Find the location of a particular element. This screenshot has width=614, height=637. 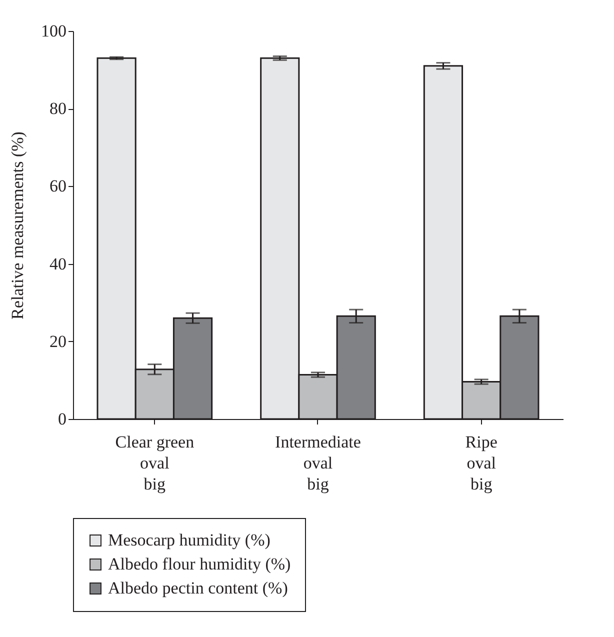

y-tick-label: 0 is located at coordinates (62, 419).